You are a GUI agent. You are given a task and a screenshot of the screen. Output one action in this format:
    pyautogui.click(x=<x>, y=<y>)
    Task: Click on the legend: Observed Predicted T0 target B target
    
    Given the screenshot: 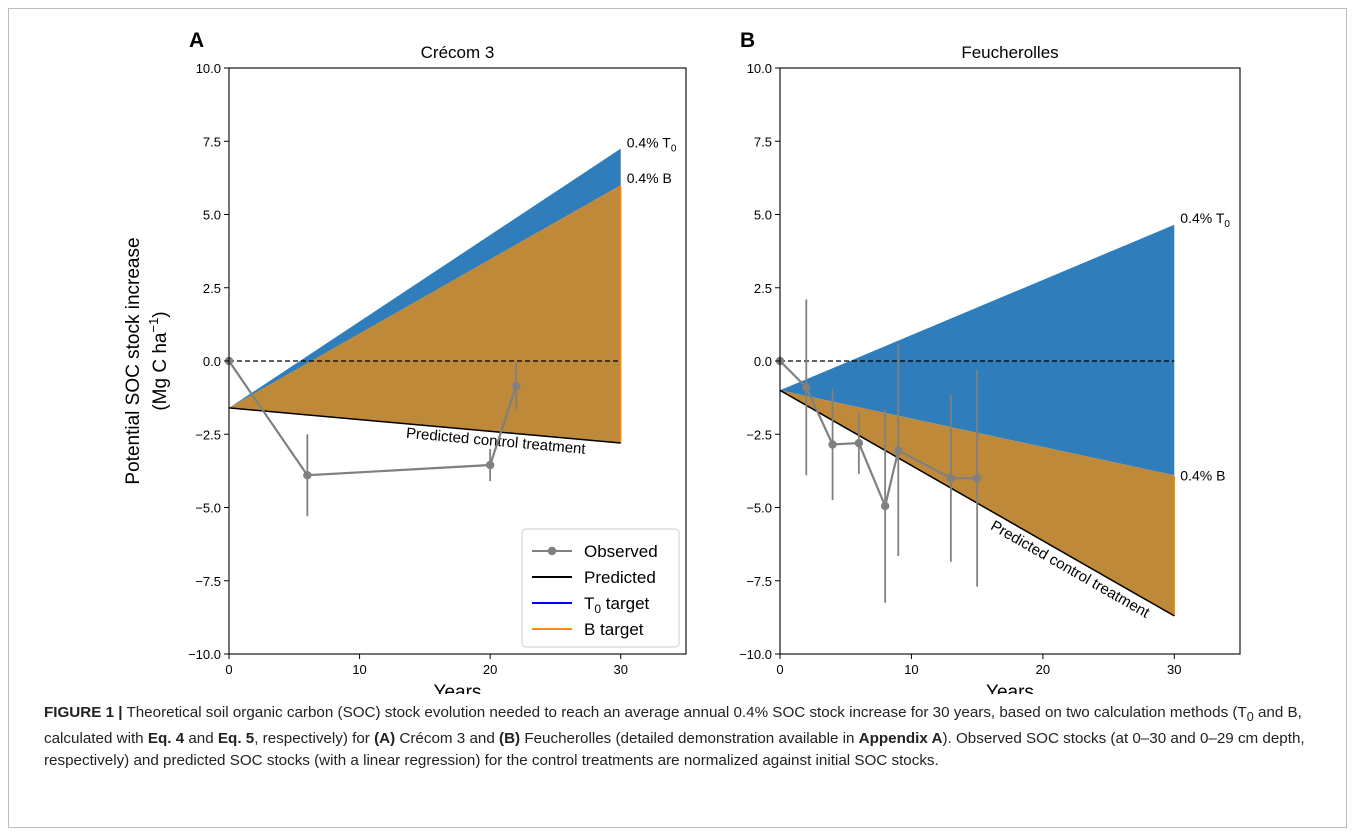 What is the action you would take?
    pyautogui.click(x=600, y=588)
    